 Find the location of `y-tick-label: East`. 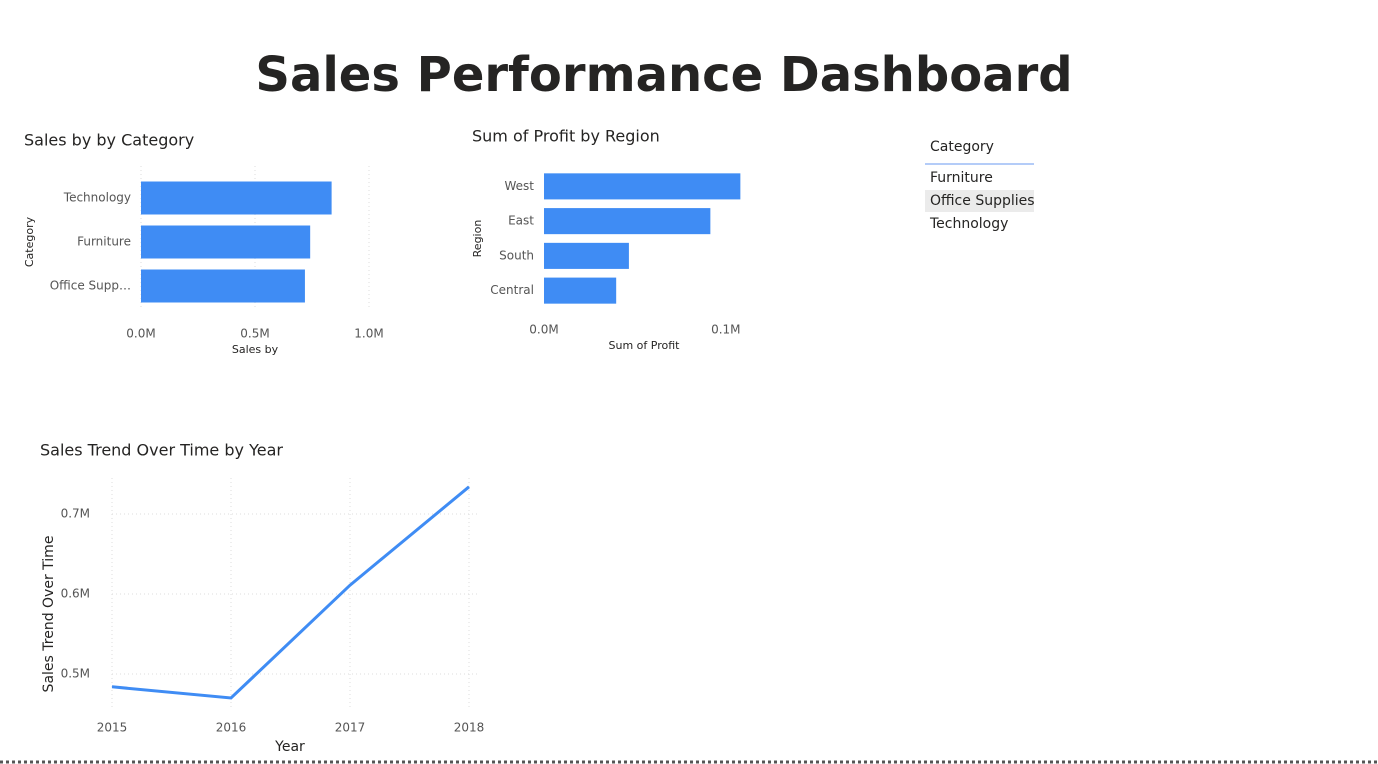

y-tick-label: East is located at coordinates (521, 221).